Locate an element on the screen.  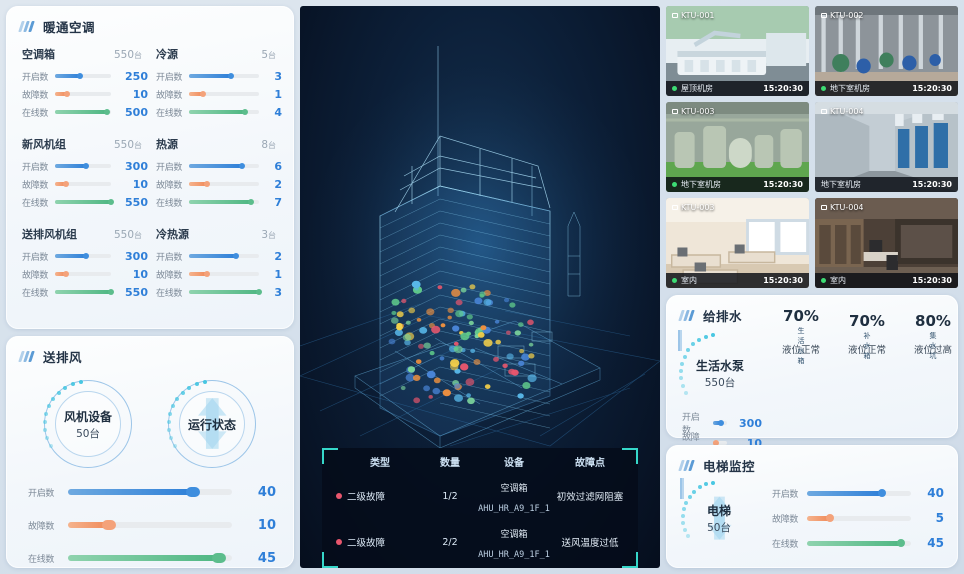
metric-row: 在线数 4 is located at coordinates (219, 112).